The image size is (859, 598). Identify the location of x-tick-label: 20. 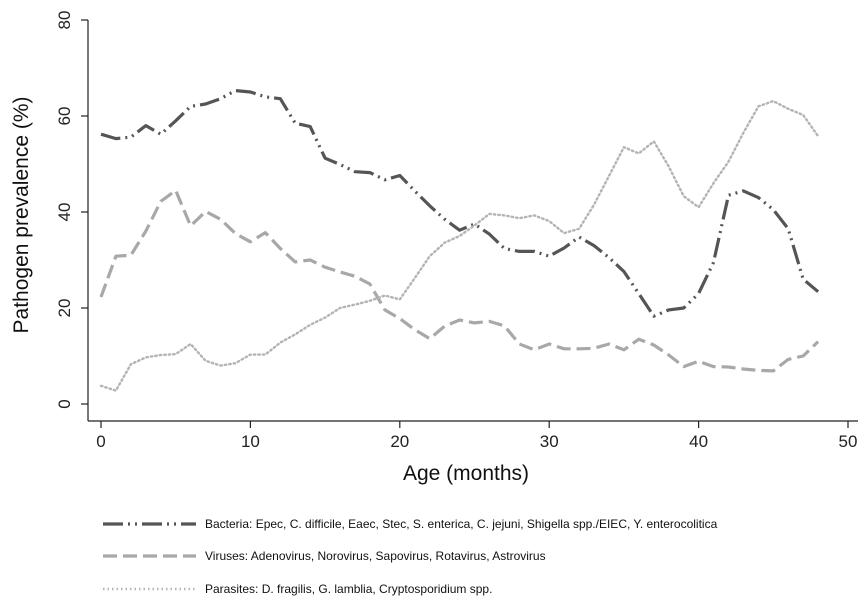
(399, 441).